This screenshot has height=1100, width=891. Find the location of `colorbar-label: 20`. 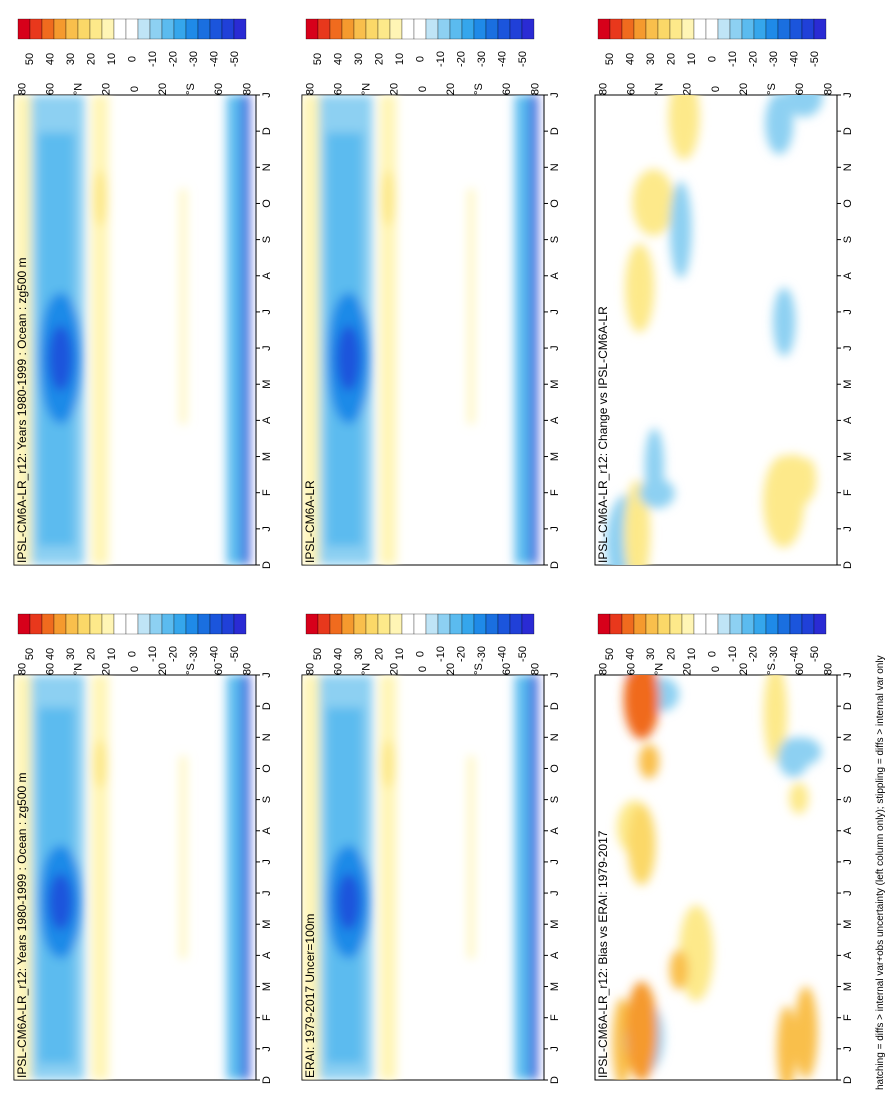

colorbar-label: 20 is located at coordinates (92, 59).